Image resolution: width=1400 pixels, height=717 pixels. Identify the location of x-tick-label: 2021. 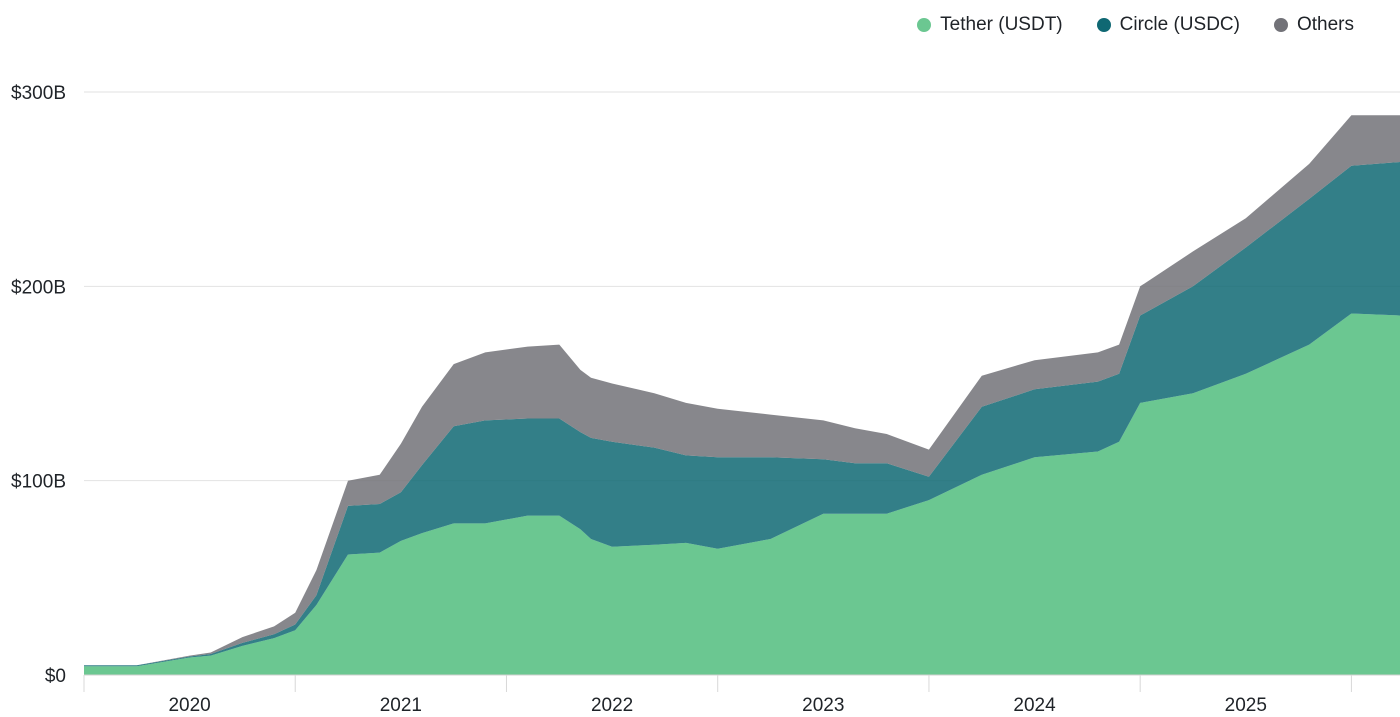
(401, 705).